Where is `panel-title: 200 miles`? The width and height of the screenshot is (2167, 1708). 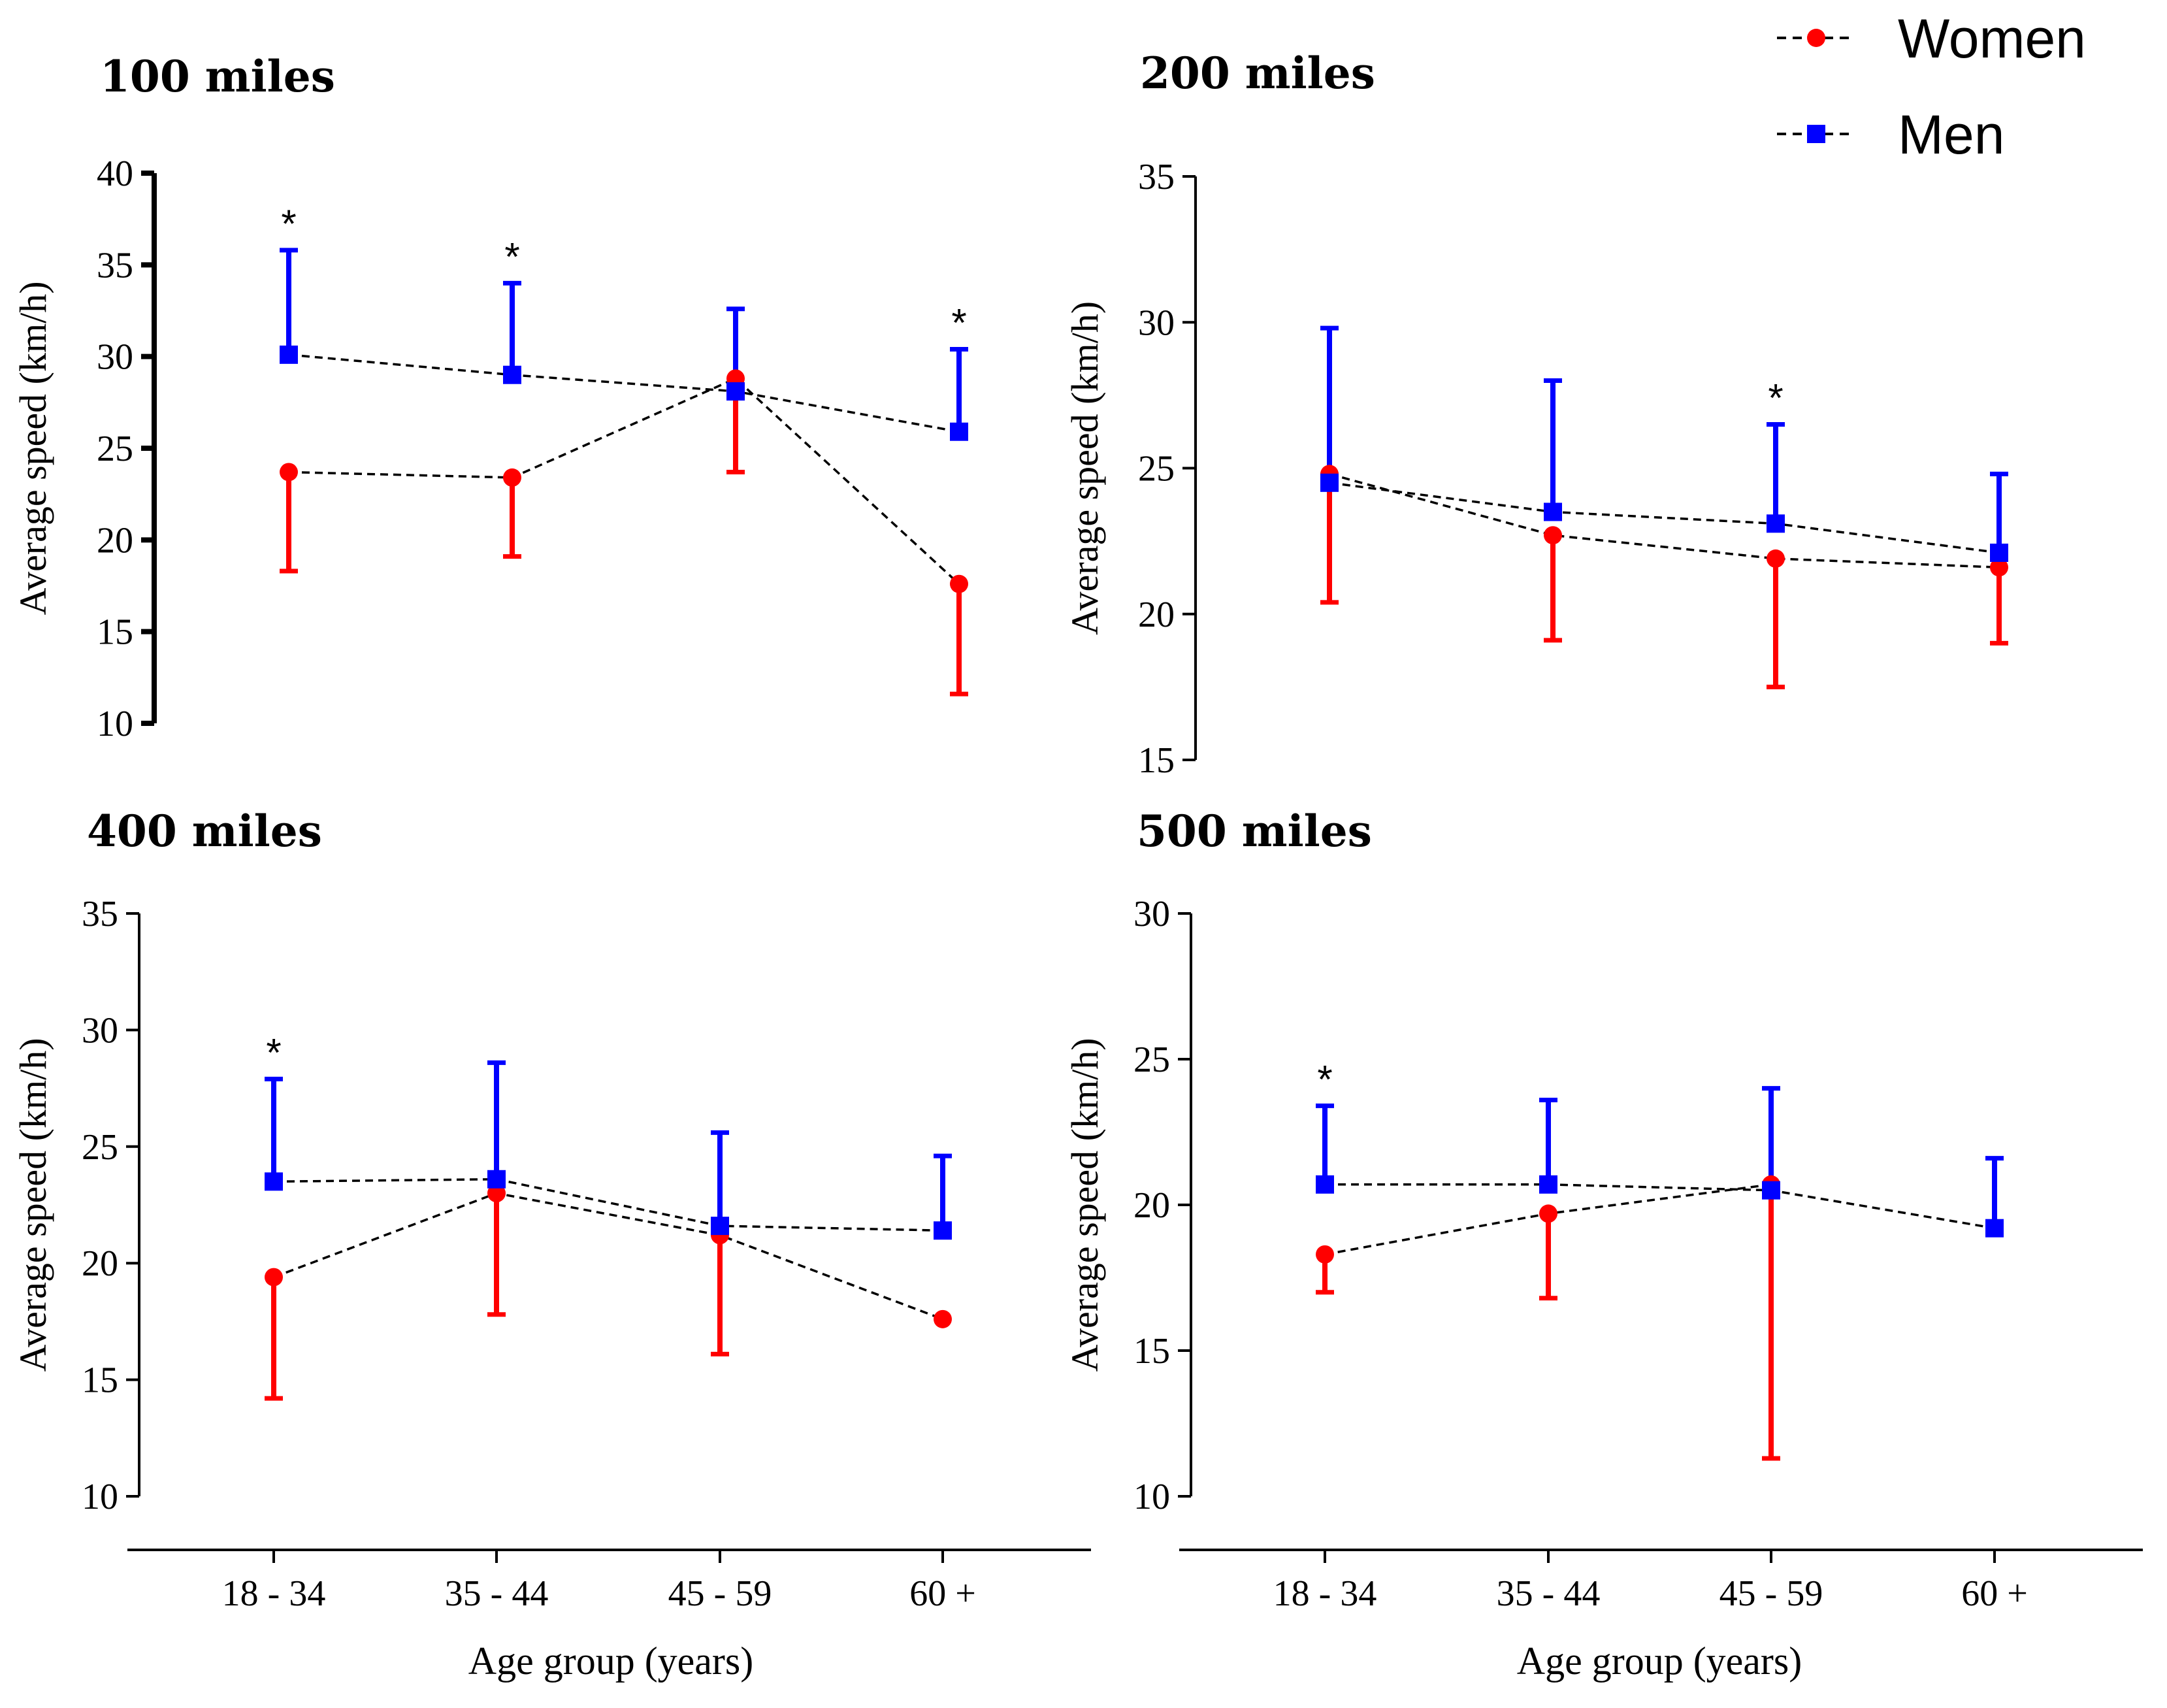
panel-title: 200 miles is located at coordinates (1257, 73).